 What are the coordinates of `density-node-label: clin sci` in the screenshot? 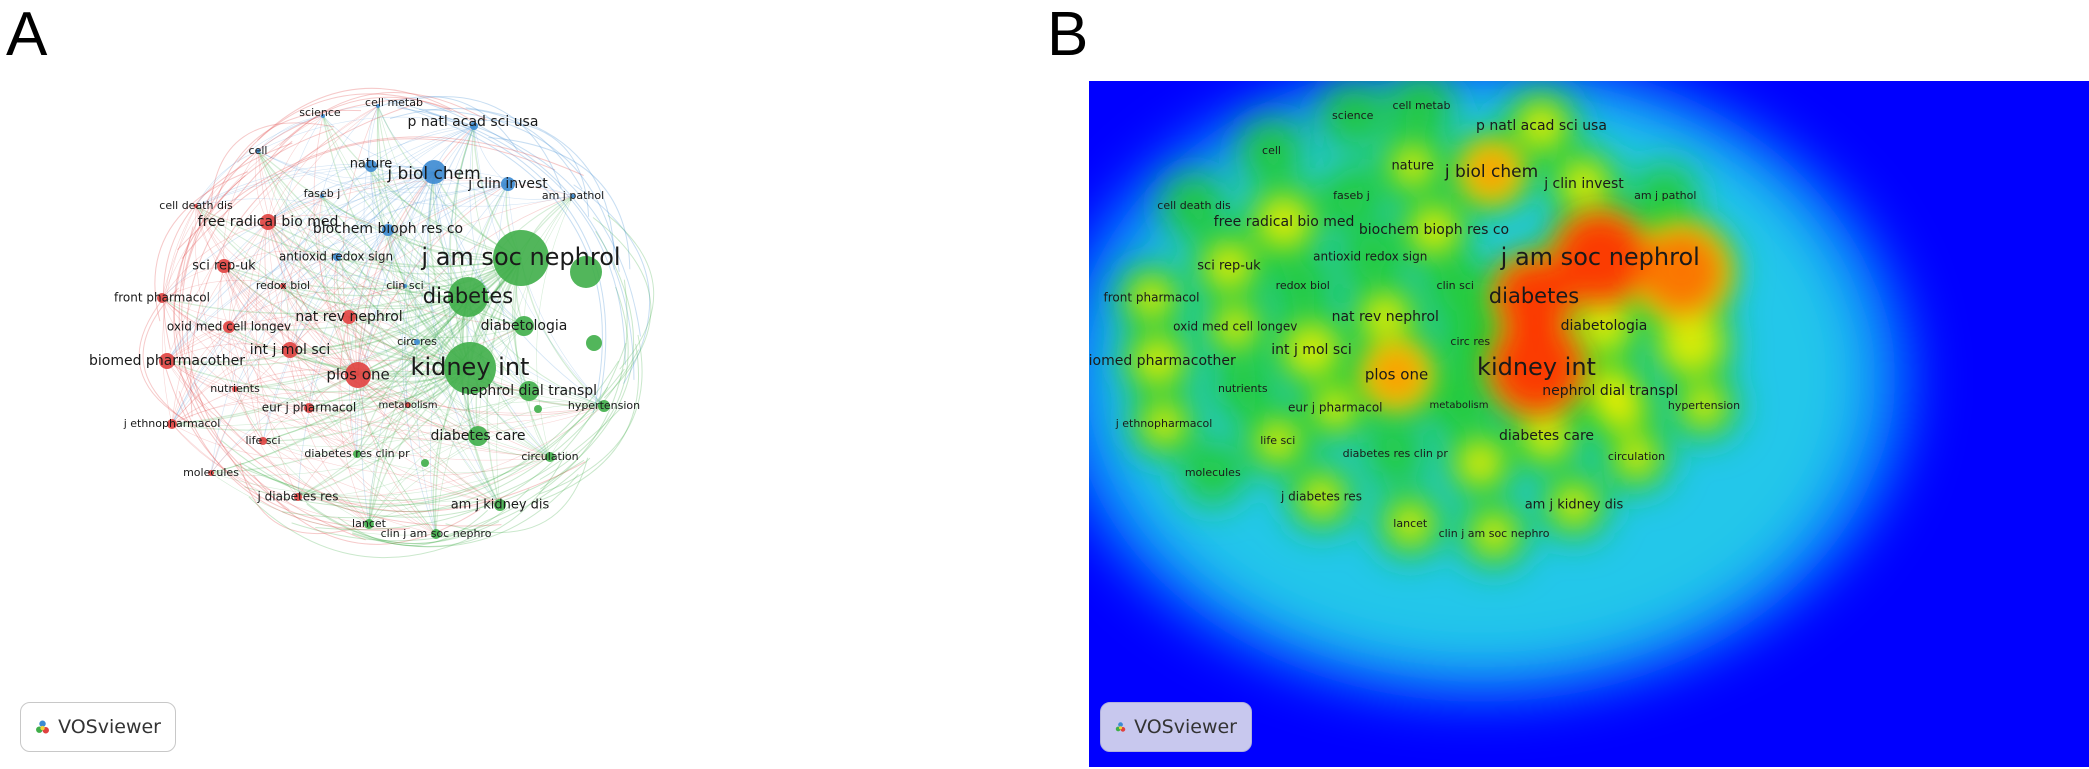 It's located at (1455, 285).